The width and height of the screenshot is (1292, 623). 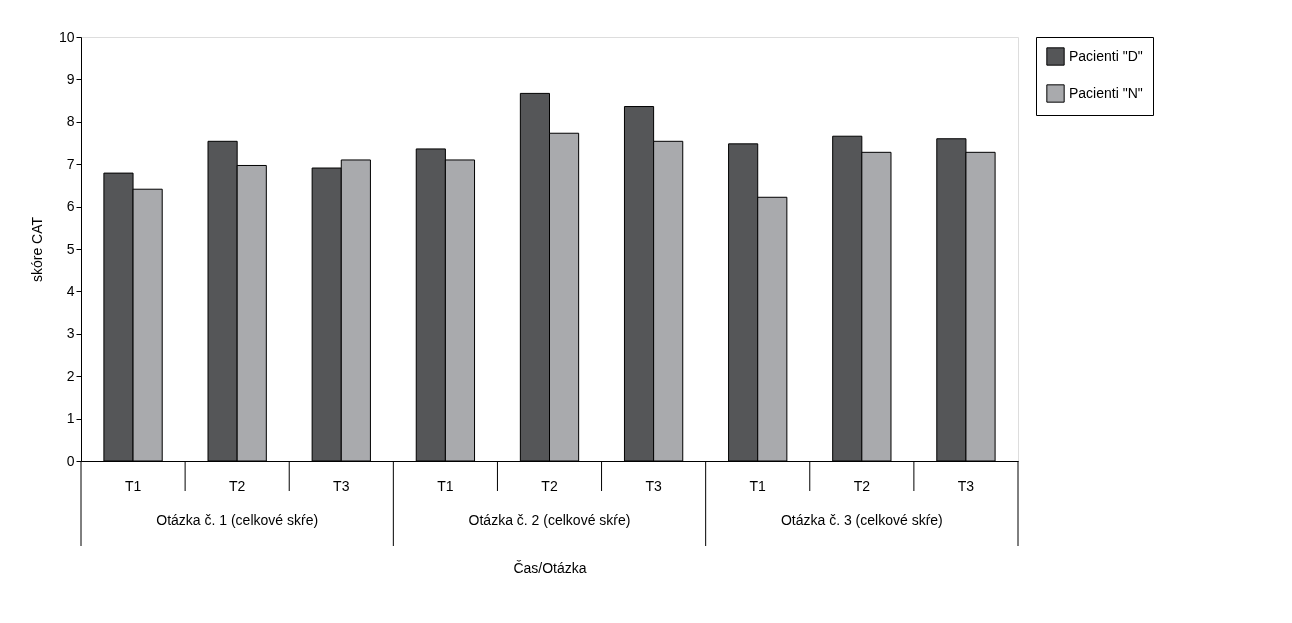 I want to click on text: Otázka č. 1 (celkové skŕe), so click(x=237, y=520).